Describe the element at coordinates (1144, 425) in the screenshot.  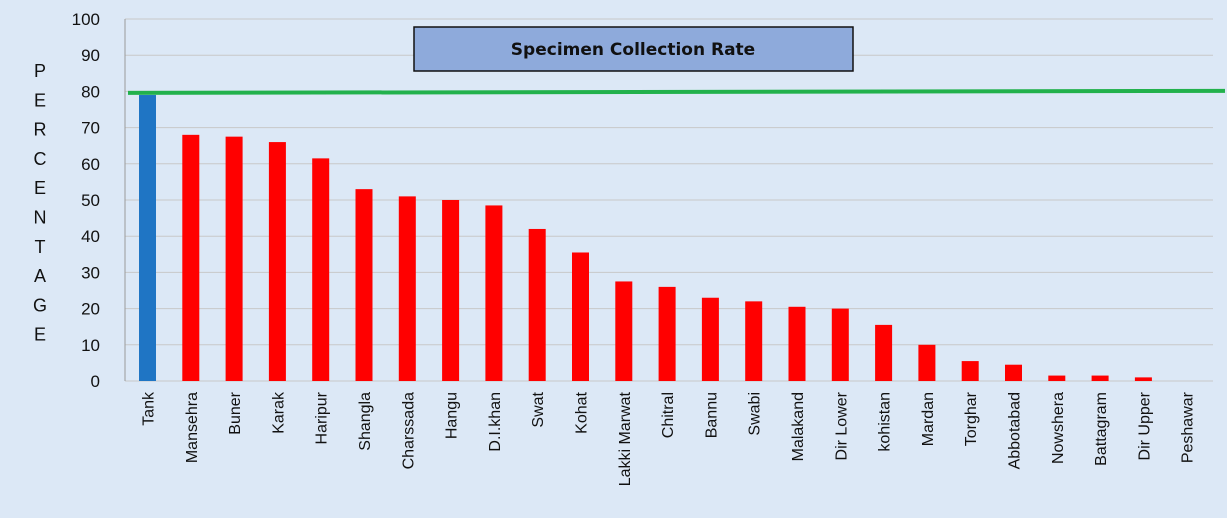
I see `x-tick-label: Dir Upper` at that location.